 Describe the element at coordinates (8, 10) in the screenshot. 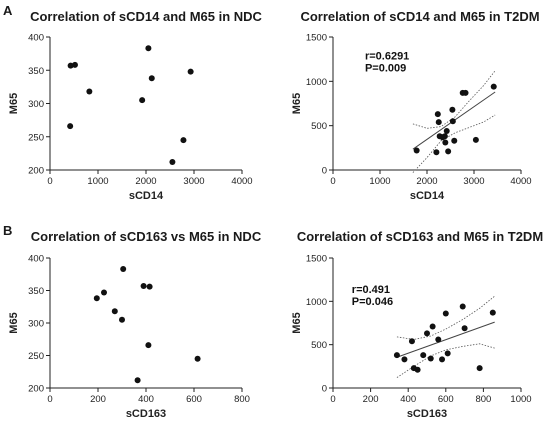

I see `panel-label-a: A` at that location.